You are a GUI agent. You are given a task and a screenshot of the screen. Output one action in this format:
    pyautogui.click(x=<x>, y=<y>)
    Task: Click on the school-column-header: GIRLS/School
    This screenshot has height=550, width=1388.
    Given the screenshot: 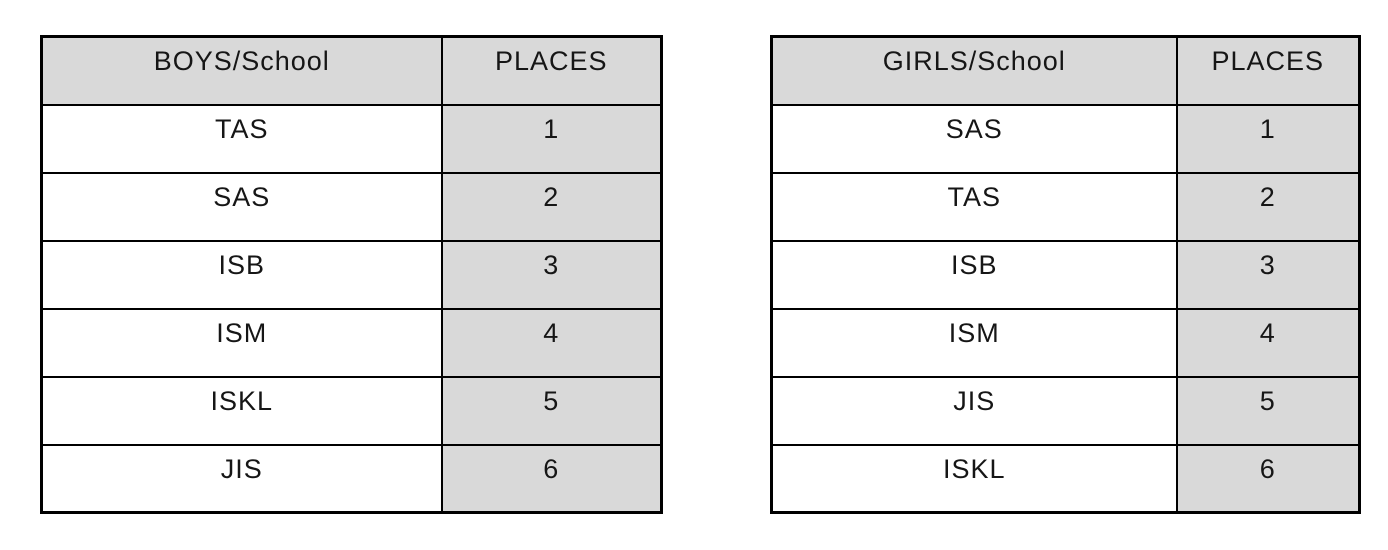 What is the action you would take?
    pyautogui.click(x=974, y=70)
    